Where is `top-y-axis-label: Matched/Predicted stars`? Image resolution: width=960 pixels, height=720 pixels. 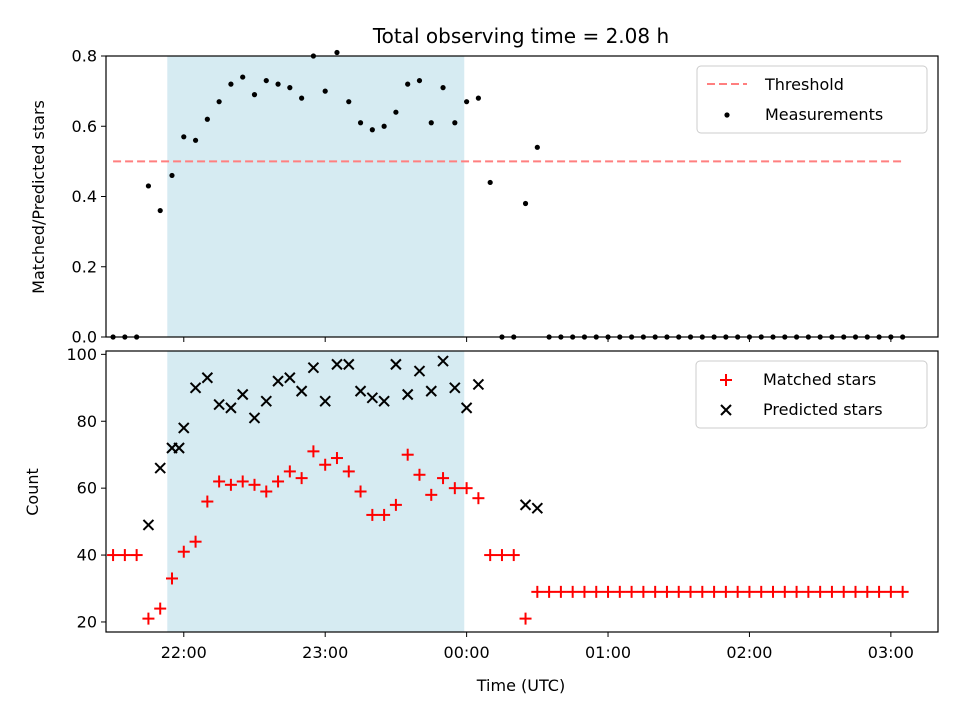
top-y-axis-label: Matched/Predicted stars is located at coordinates (38, 197).